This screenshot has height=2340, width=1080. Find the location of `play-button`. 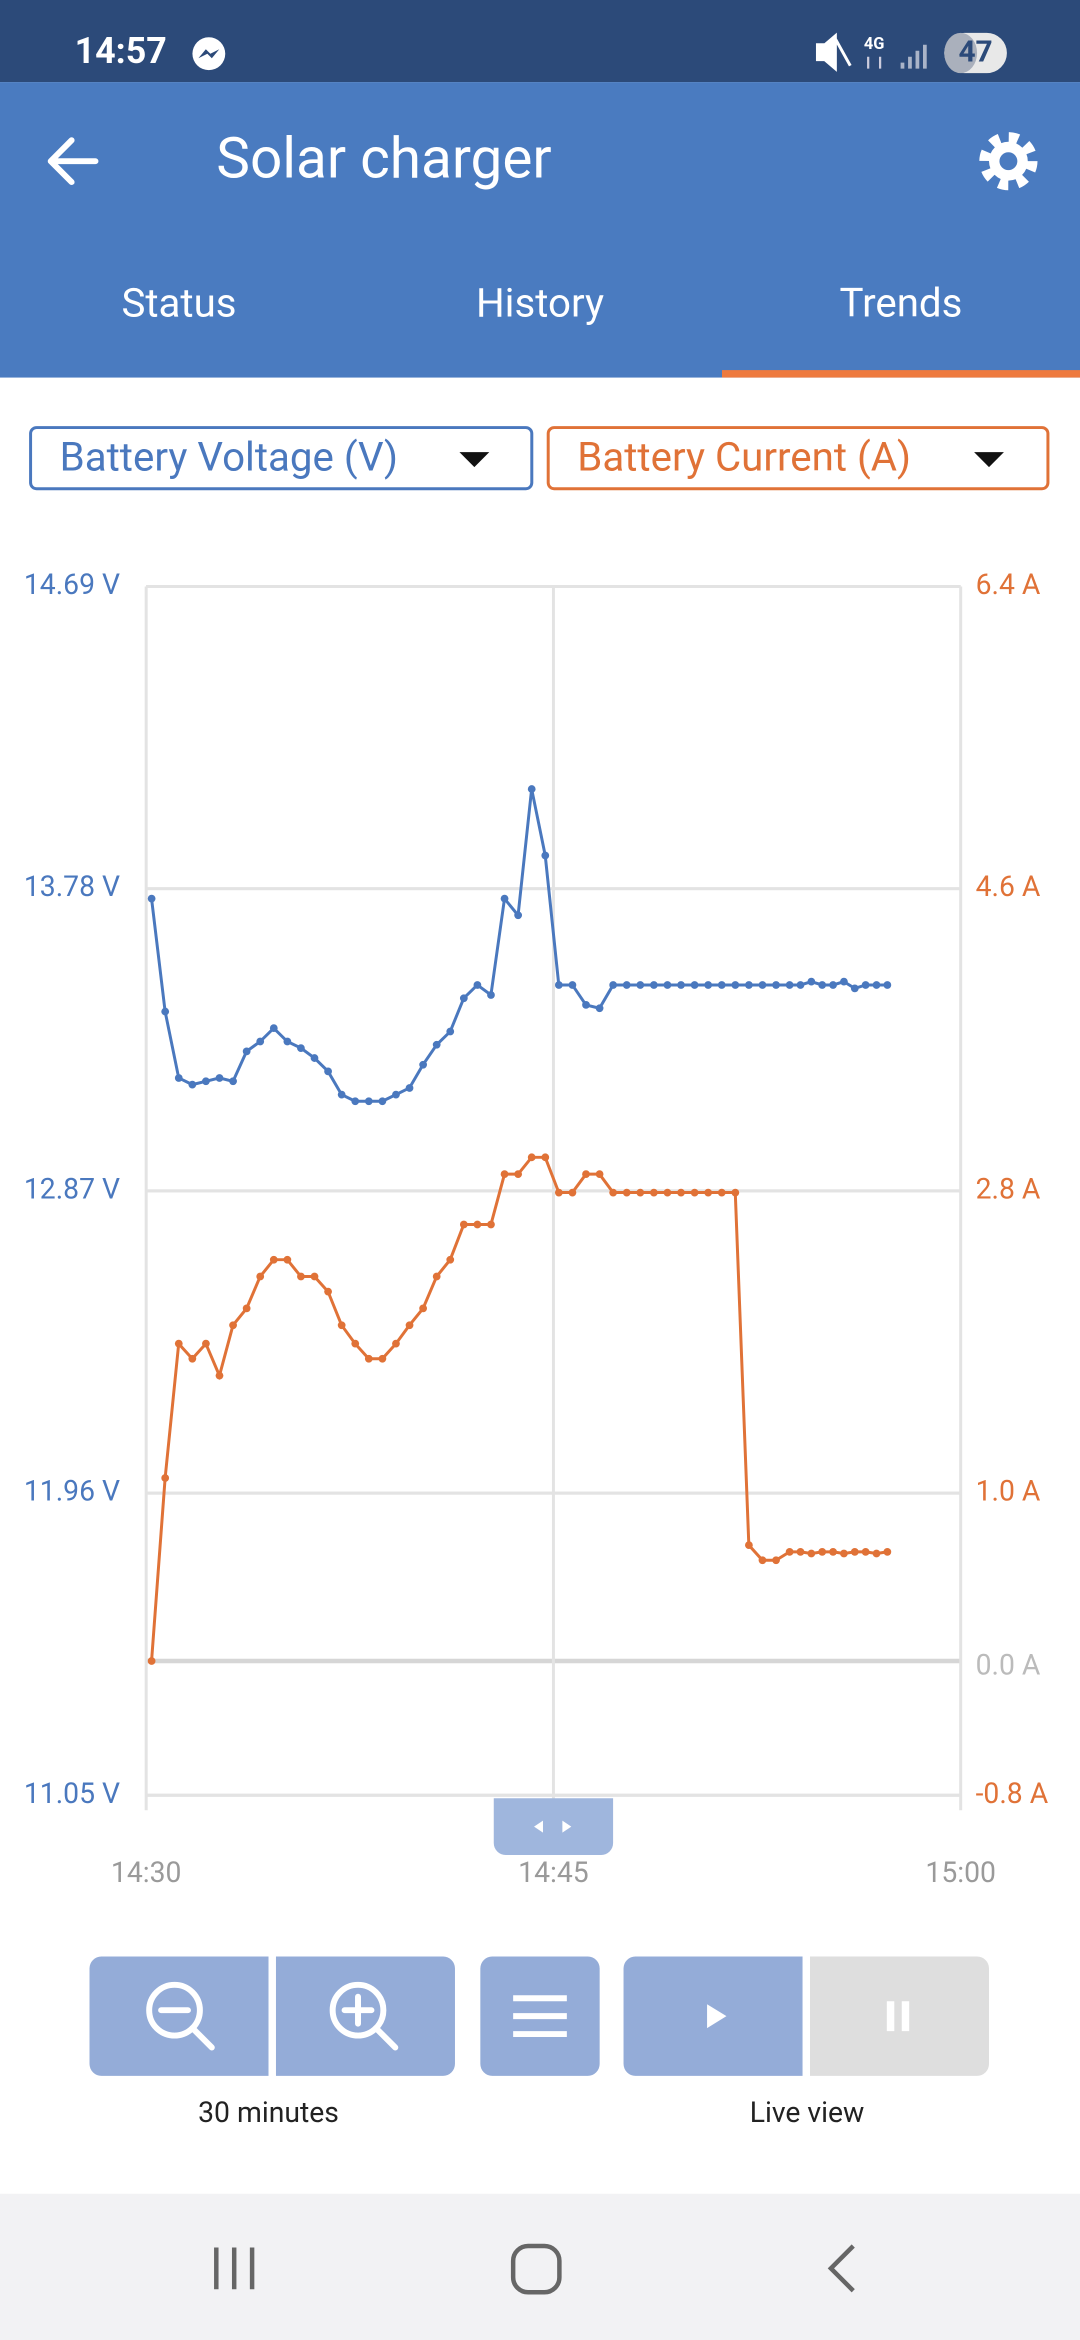

play-button is located at coordinates (713, 2016).